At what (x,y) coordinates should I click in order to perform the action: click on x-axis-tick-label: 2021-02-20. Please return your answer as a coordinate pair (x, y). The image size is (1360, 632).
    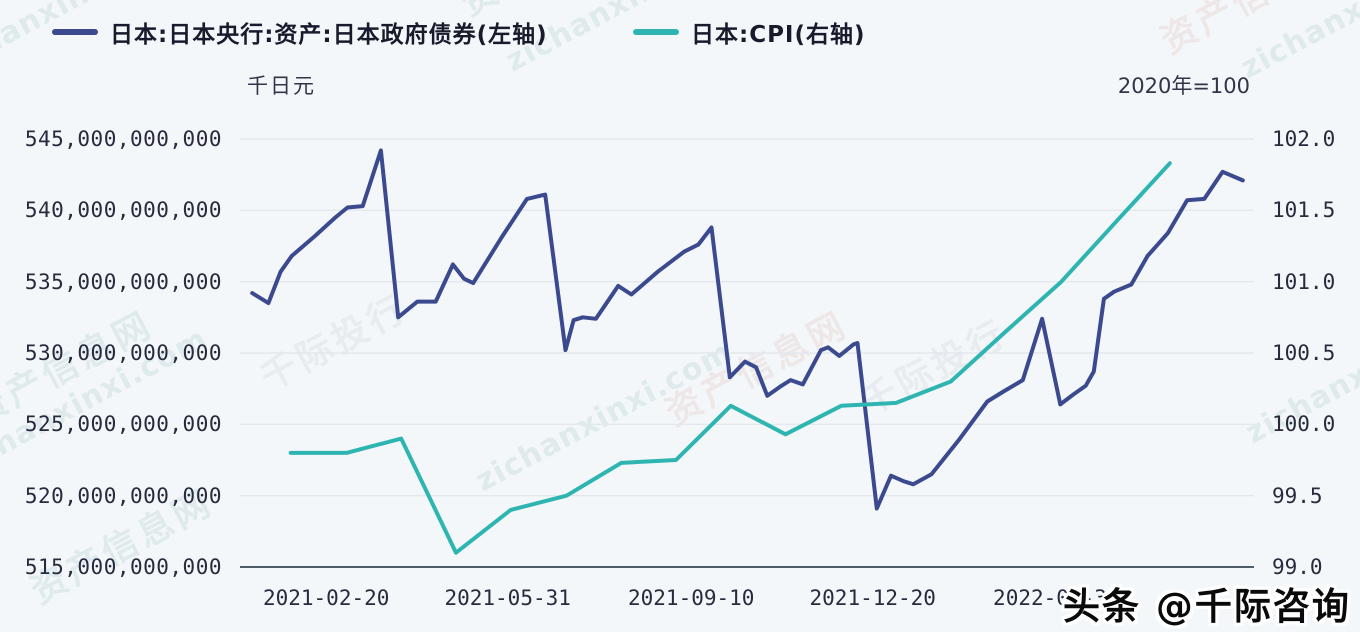
    Looking at the image, I should click on (326, 598).